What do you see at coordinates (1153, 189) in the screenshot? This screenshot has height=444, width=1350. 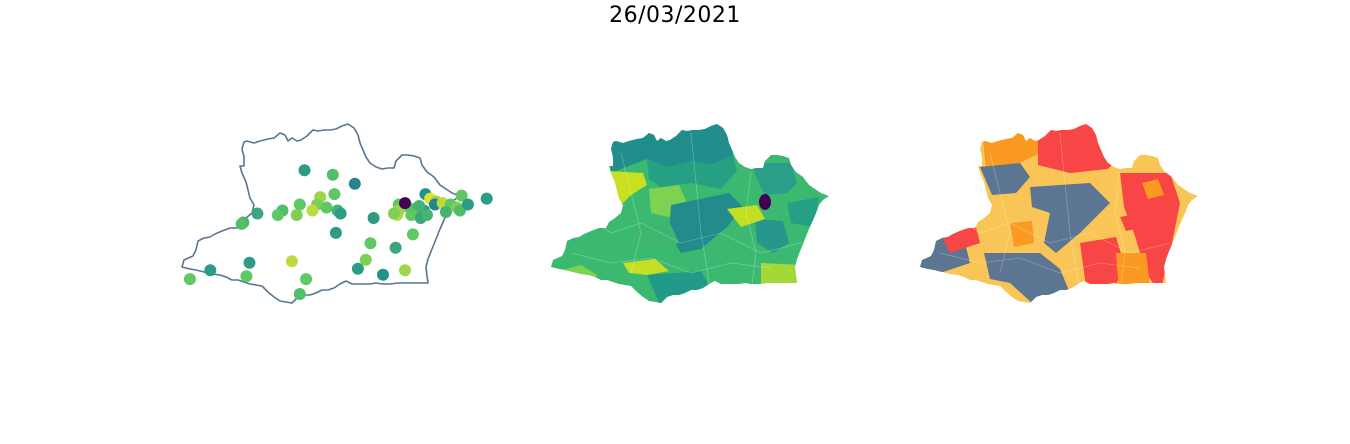 I see `region-east-orange-small` at bounding box center [1153, 189].